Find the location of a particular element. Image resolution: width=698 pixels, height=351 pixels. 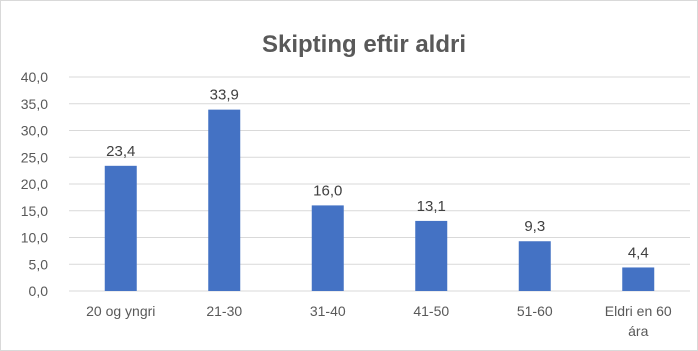

y-tick-label: 15,0 is located at coordinates (34, 211).